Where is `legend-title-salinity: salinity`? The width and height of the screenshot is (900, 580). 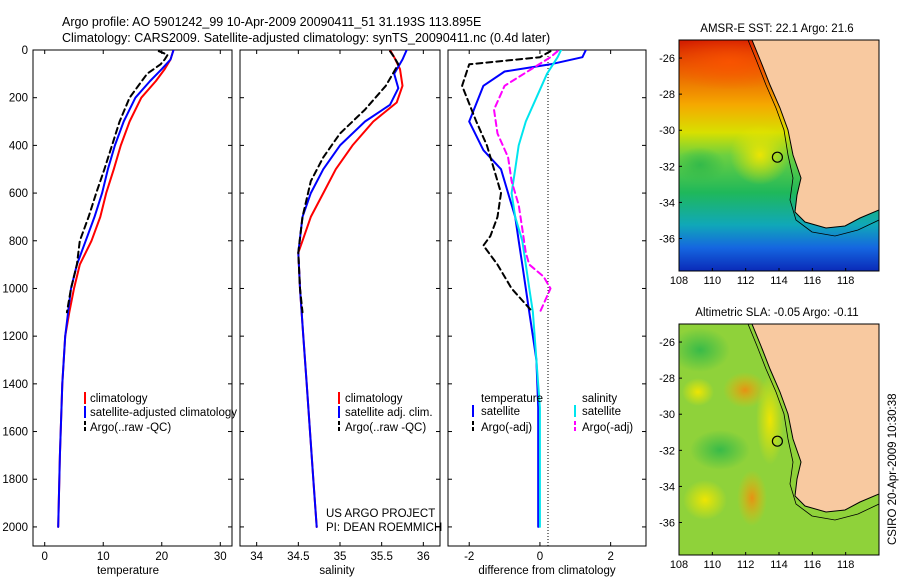 legend-title-salinity: salinity is located at coordinates (599, 399).